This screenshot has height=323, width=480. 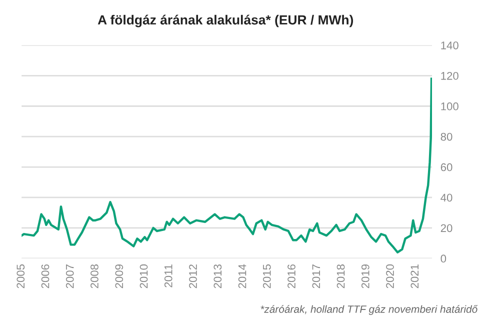 I want to click on y-tick-label: 0, so click(x=443, y=258).